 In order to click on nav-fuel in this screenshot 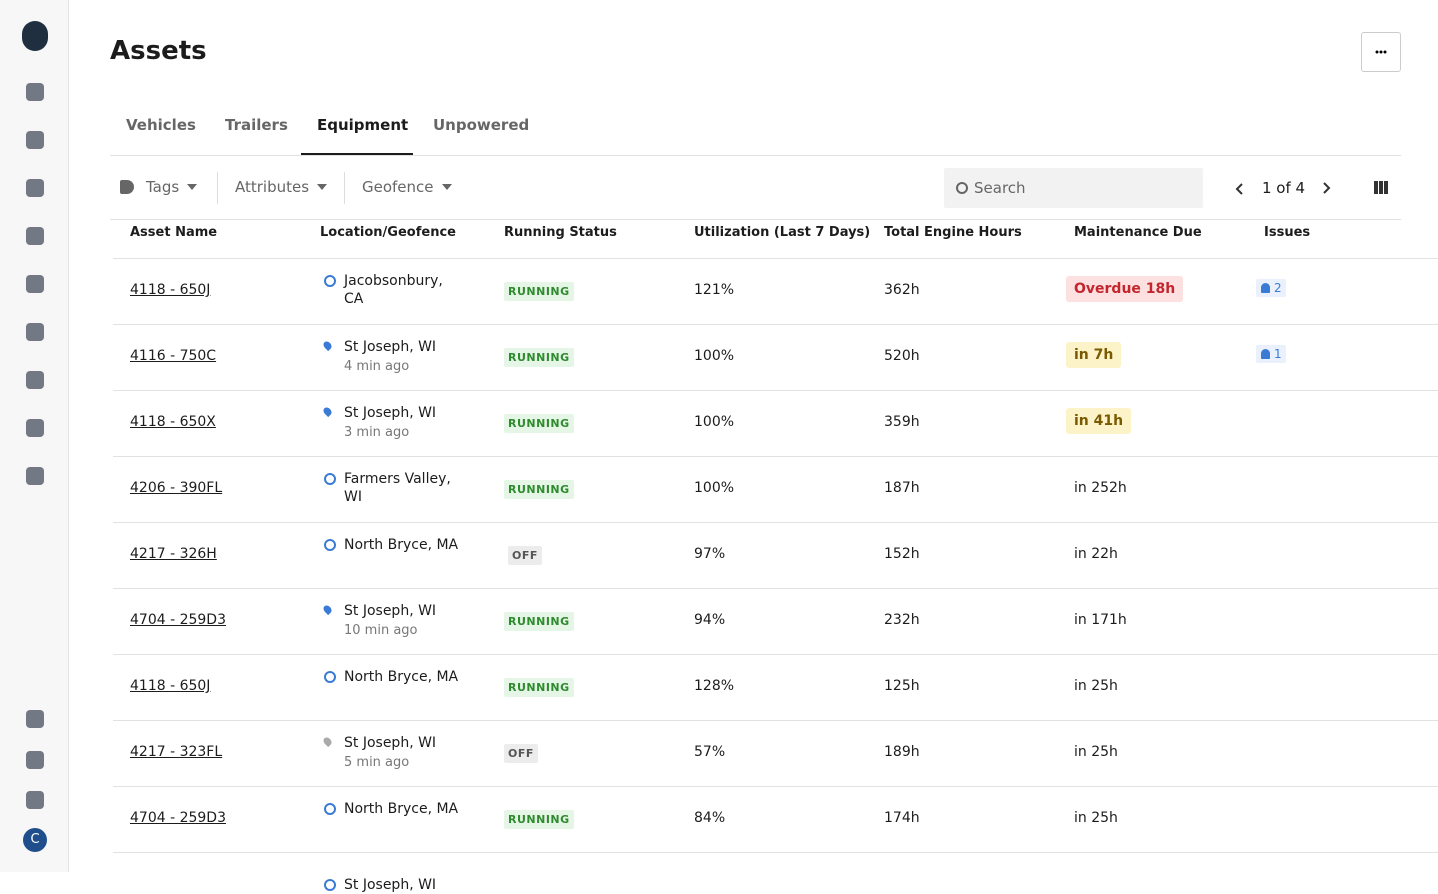, I will do `click(35, 380)`.